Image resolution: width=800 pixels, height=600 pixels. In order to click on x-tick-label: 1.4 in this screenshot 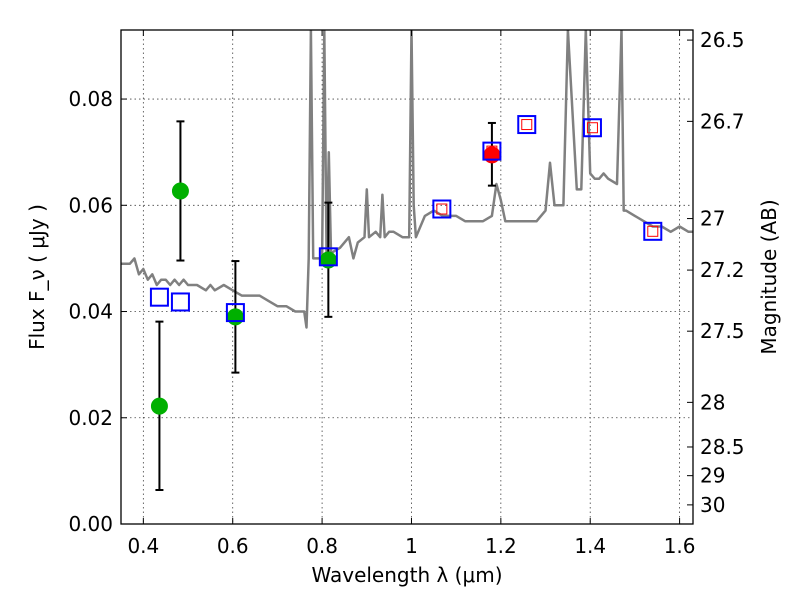, I will do `click(590, 546)`.